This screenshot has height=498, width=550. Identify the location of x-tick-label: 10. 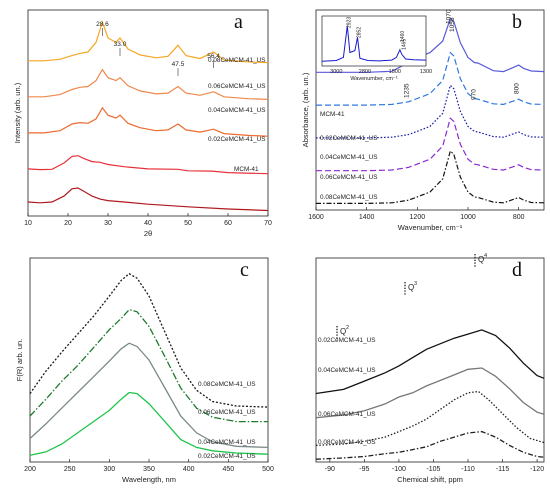
(28, 223).